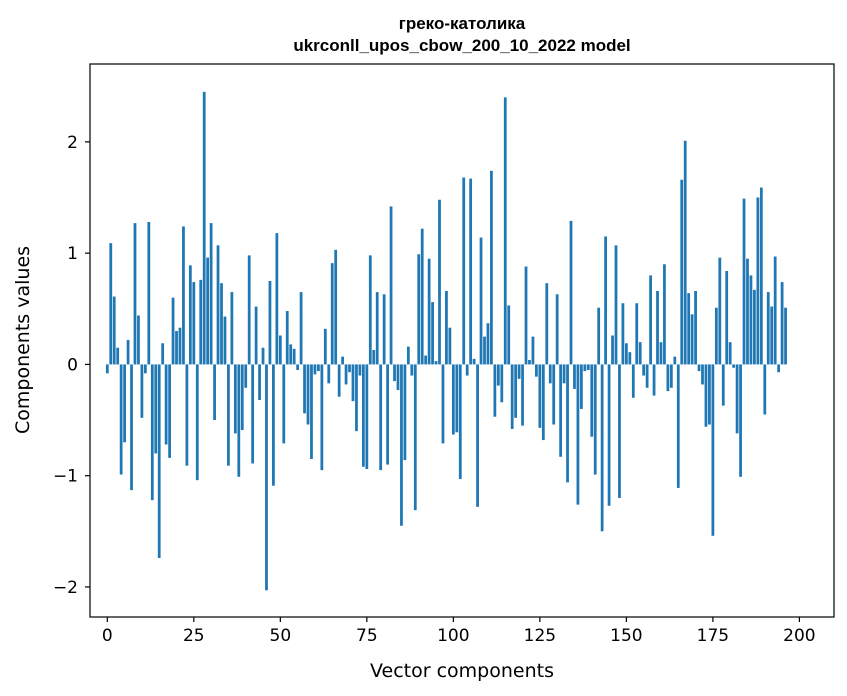 Image resolution: width=847 pixels, height=696 pixels. I want to click on x-tick-label: 75, so click(367, 636).